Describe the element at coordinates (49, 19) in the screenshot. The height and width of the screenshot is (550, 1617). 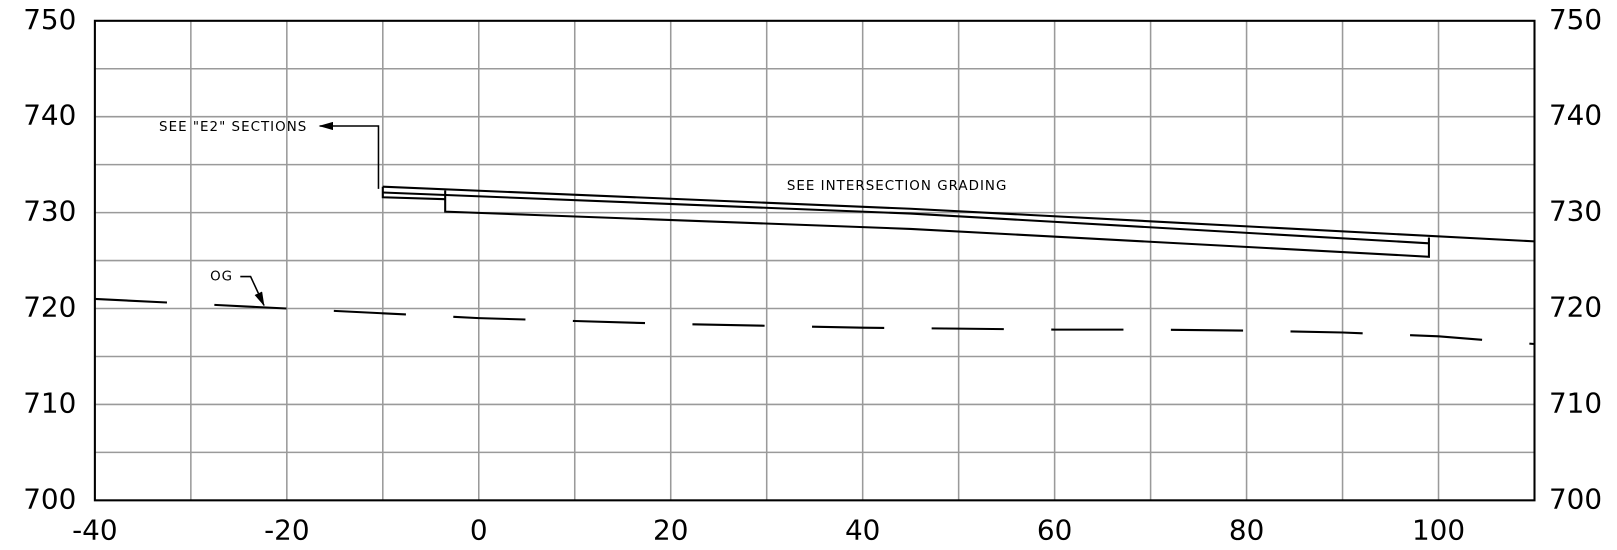
I see `y-tick-label: 750` at that location.